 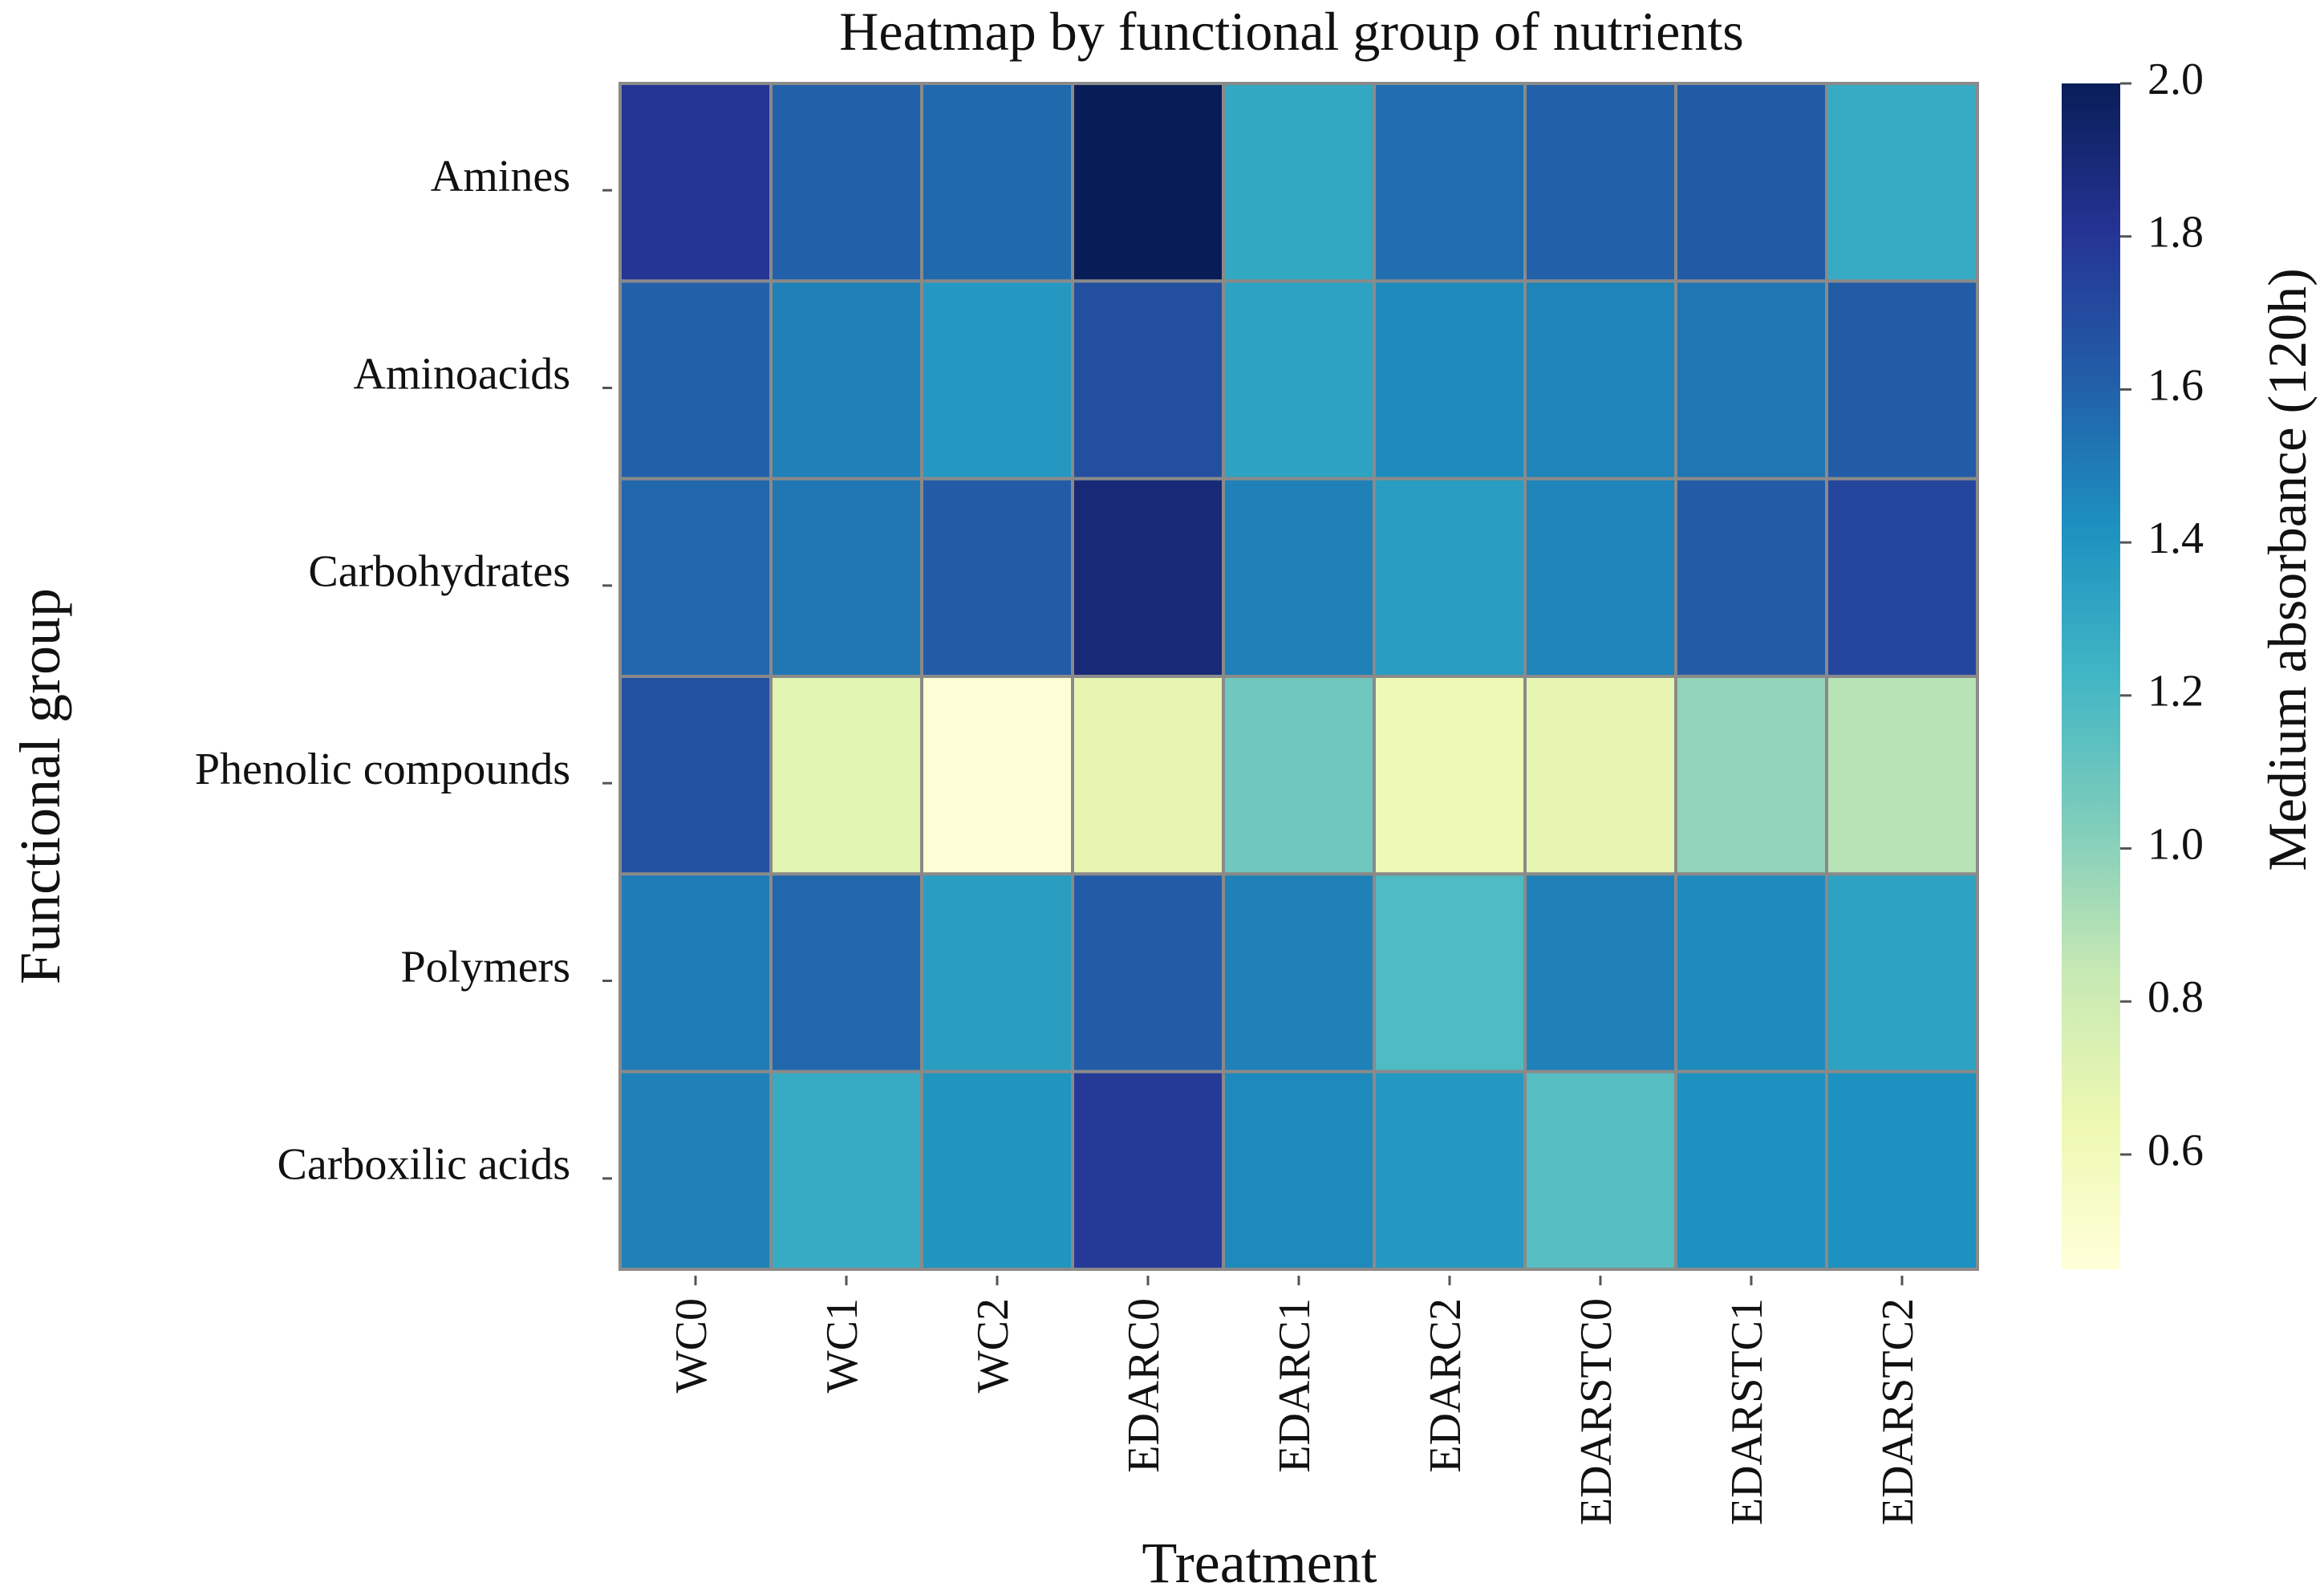 What do you see at coordinates (1747, 1412) in the screenshot?
I see `x-tick-label: EDARSTC1` at bounding box center [1747, 1412].